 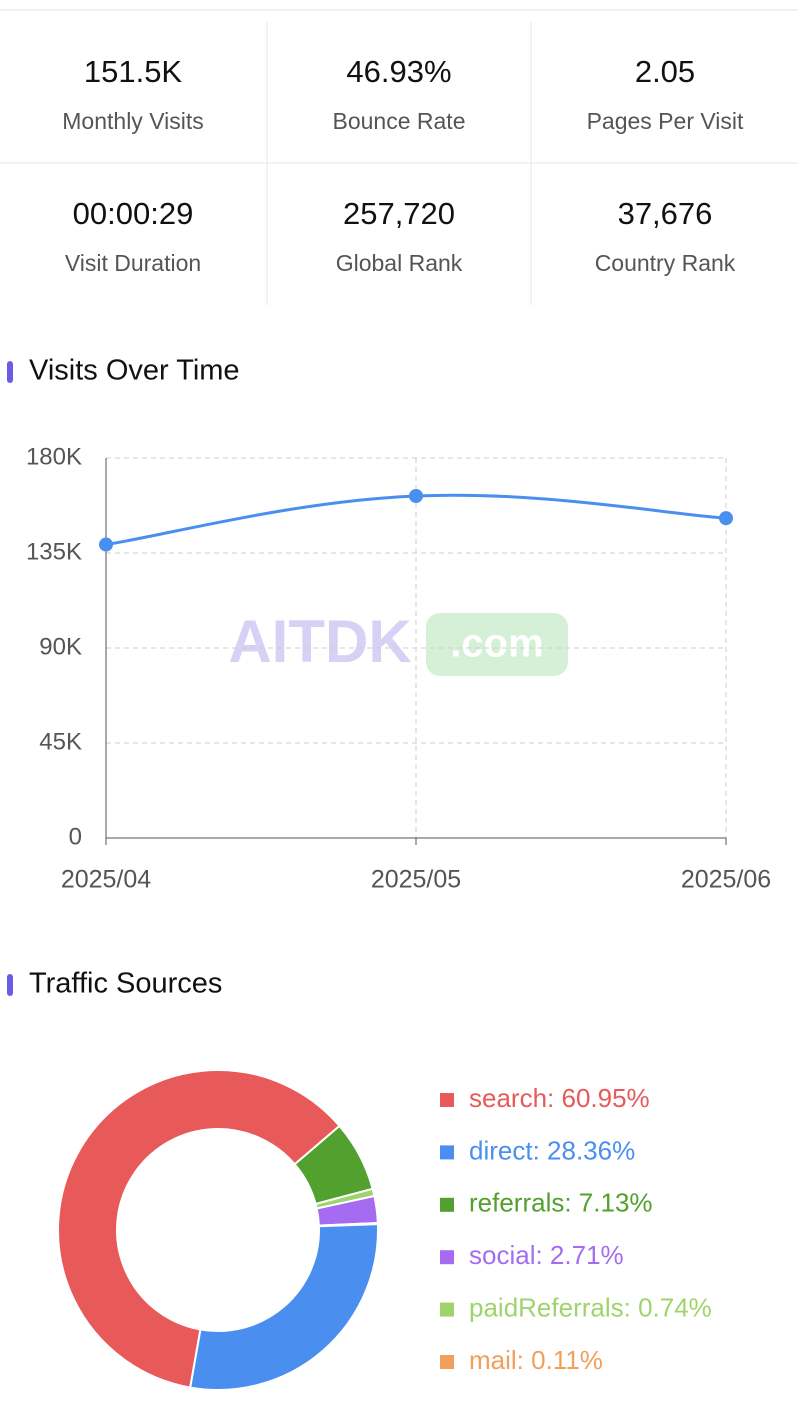 I want to click on stat-value: 46.93%, so click(x=398, y=71).